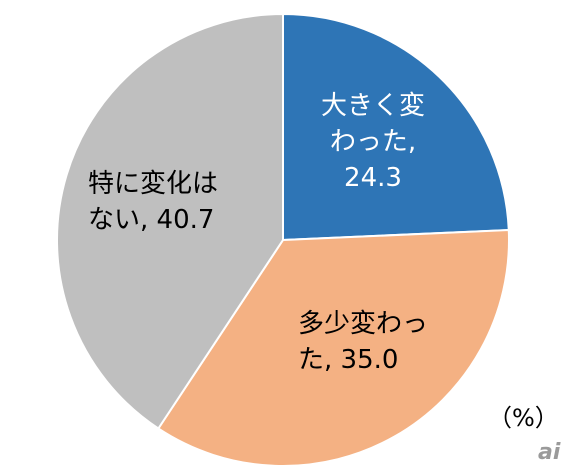 This screenshot has height=476, width=570. Describe the element at coordinates (369, 360) in the screenshot. I see `value-label: 35.0` at that location.